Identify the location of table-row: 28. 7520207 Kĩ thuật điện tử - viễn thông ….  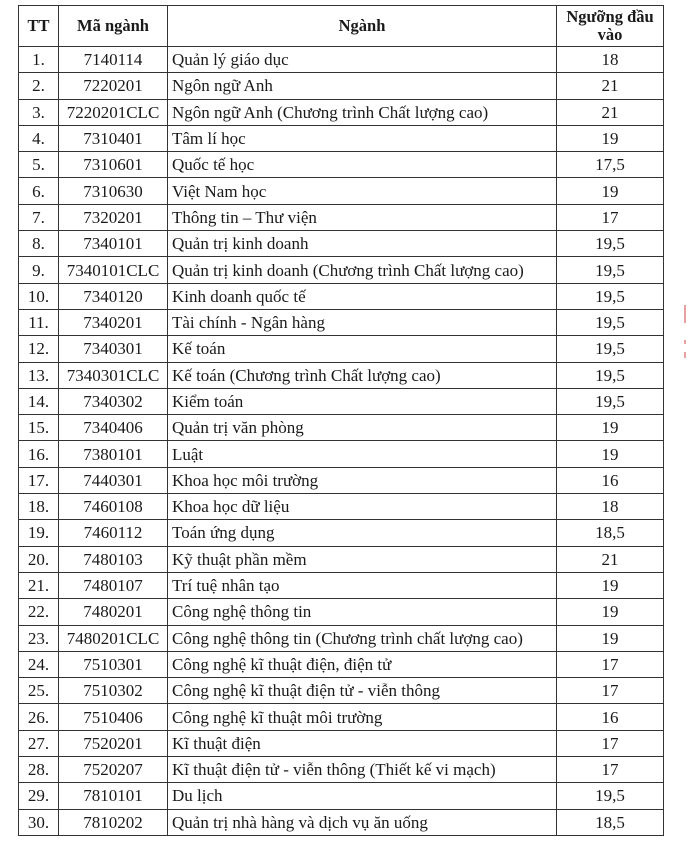
(341, 770).